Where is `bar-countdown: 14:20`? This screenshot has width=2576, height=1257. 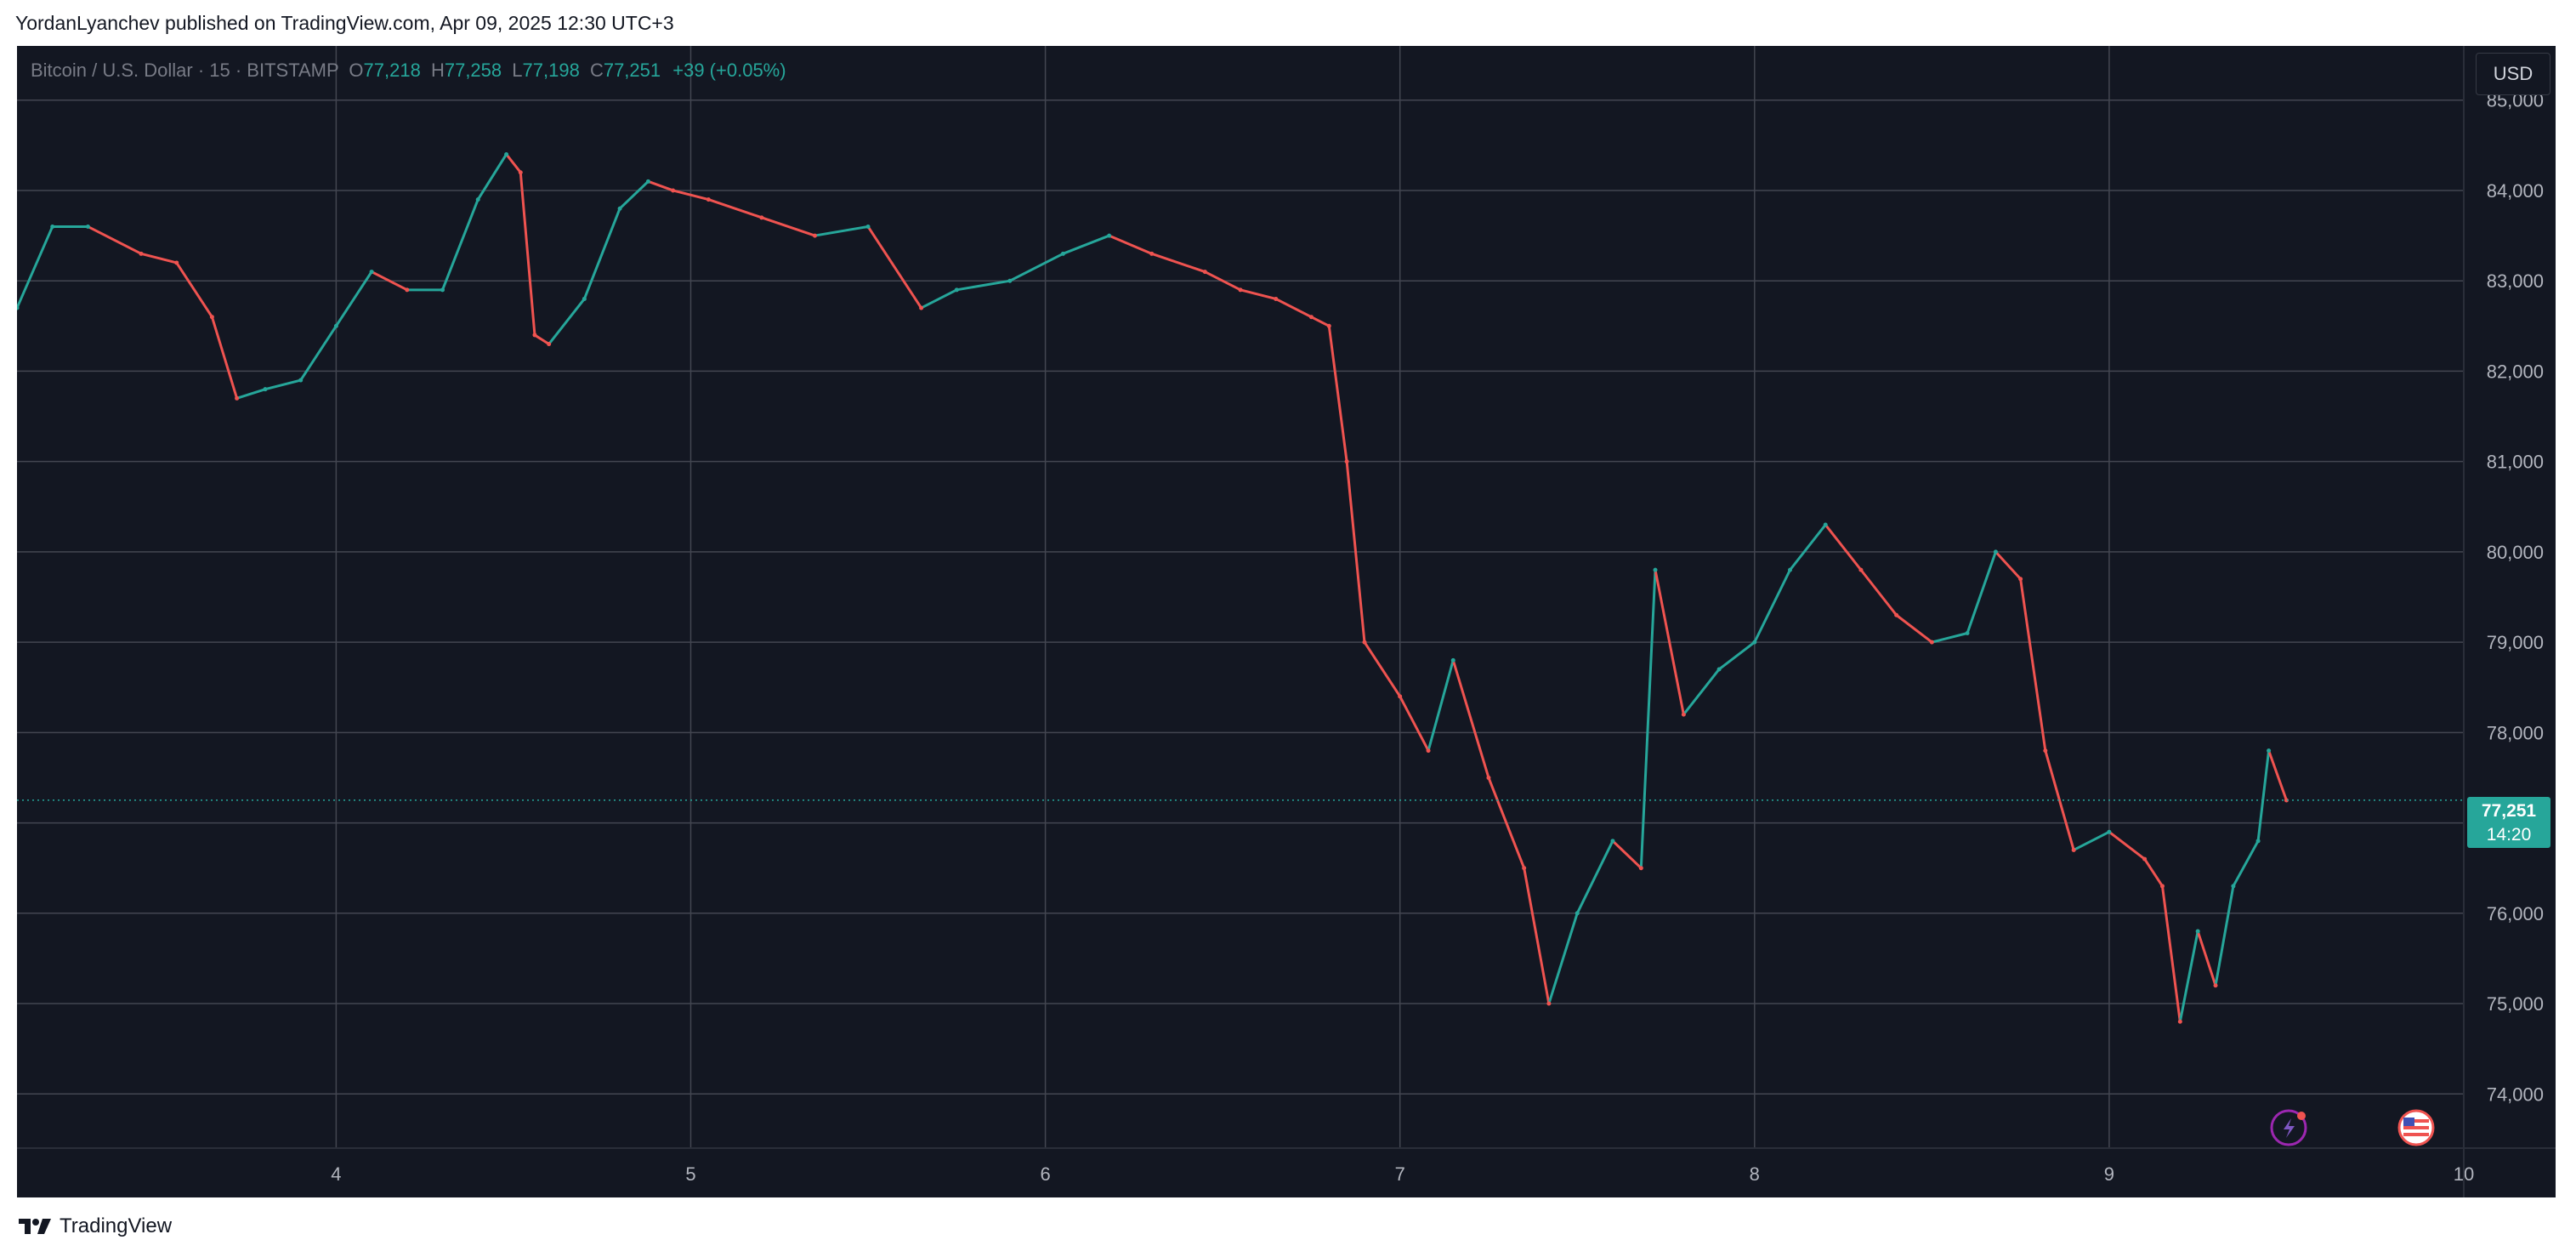 bar-countdown: 14:20 is located at coordinates (2509, 835).